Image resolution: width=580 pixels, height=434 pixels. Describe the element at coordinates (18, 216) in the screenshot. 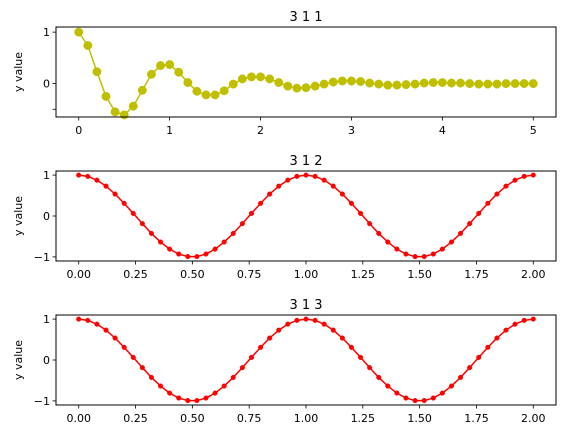

I see `y-axis-label: y value` at that location.